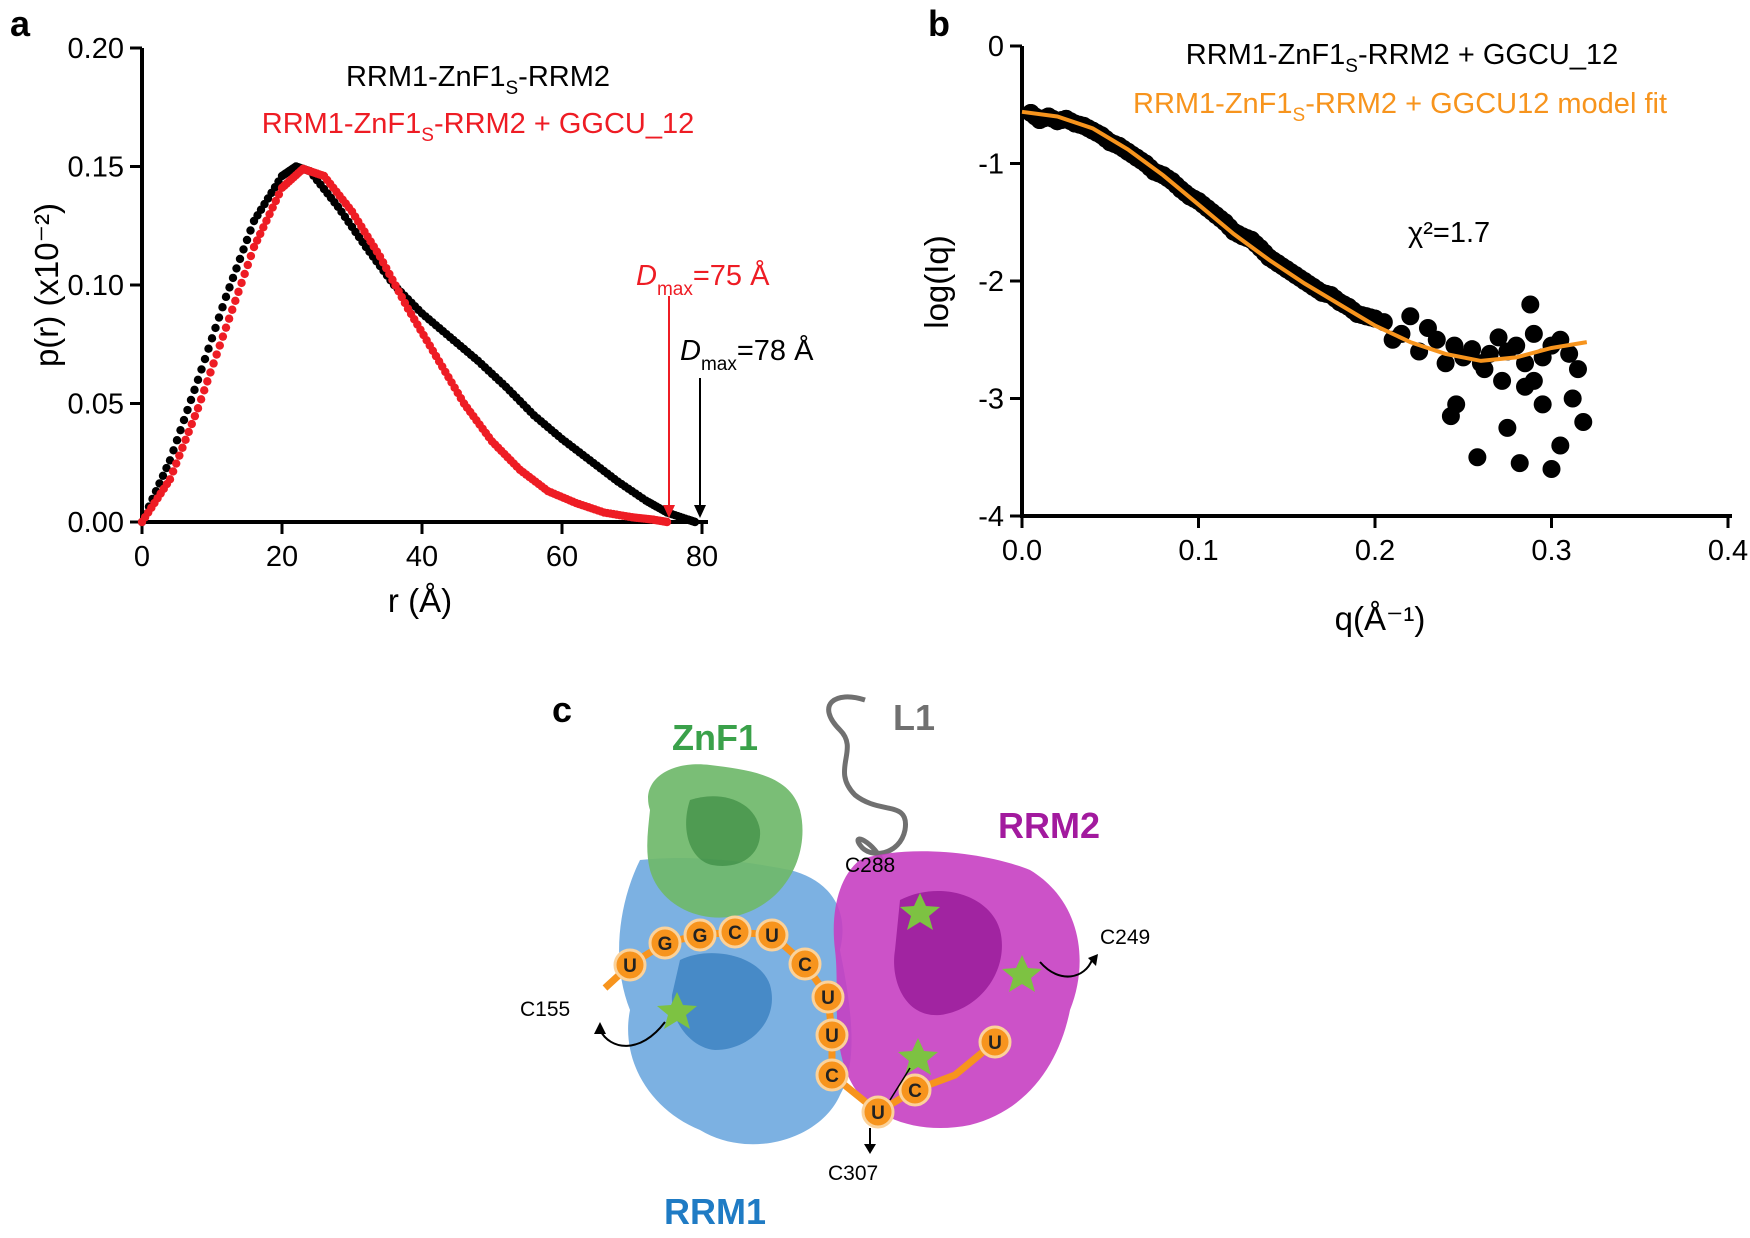 The width and height of the screenshot is (1750, 1238). What do you see at coordinates (991, 517) in the screenshot?
I see `b-y-tick-label: -4` at bounding box center [991, 517].